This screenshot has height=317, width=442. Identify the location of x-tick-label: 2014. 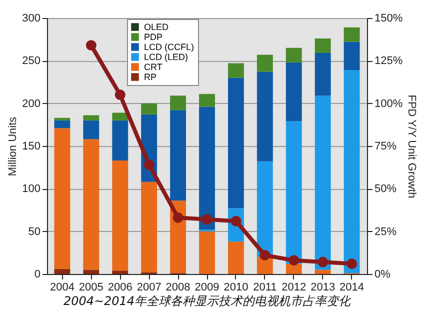
(352, 288).